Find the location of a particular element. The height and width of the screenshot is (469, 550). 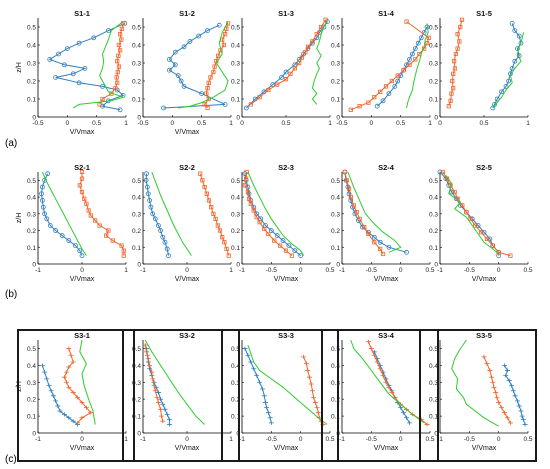

y-tick-label-s3-5: 0.4 is located at coordinates (433, 366).